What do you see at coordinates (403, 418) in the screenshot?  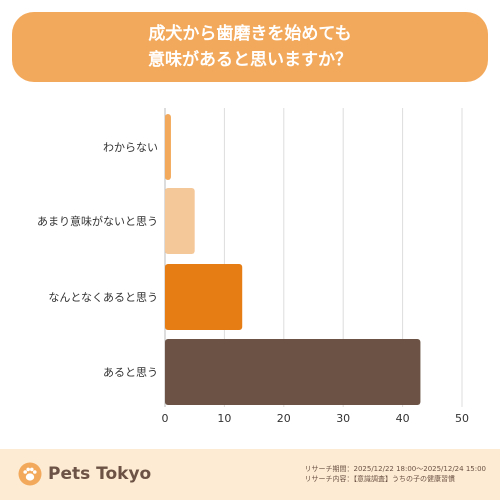 I see `x-tick-label: 40` at bounding box center [403, 418].